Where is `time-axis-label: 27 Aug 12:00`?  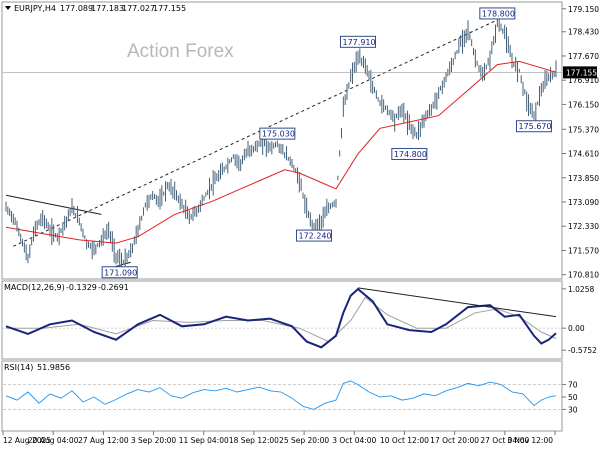
time-axis-label: 27 Aug 12:00 is located at coordinates (103, 440).